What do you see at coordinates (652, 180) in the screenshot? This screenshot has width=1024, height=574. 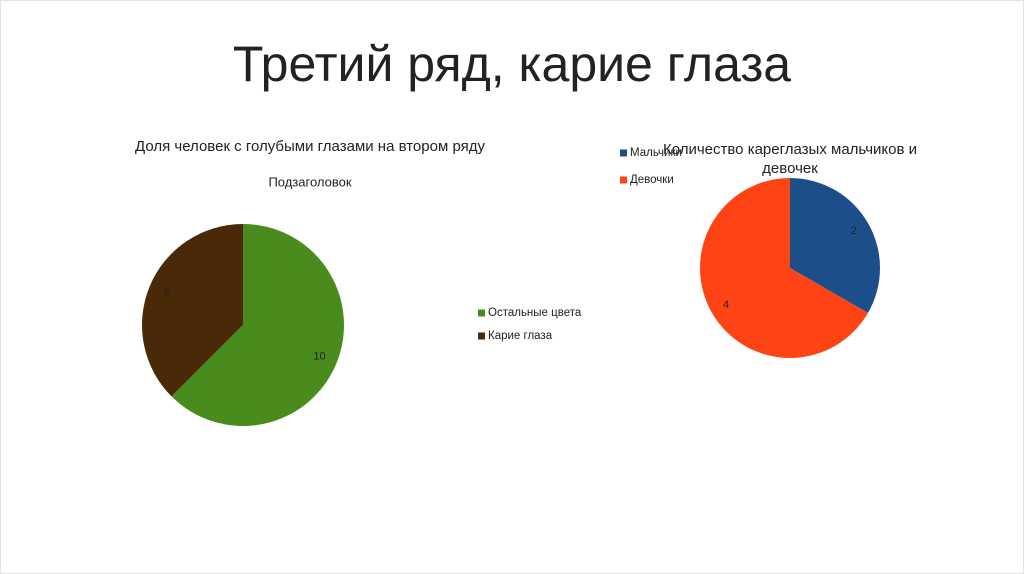 I see `legend-label: Девочки` at bounding box center [652, 180].